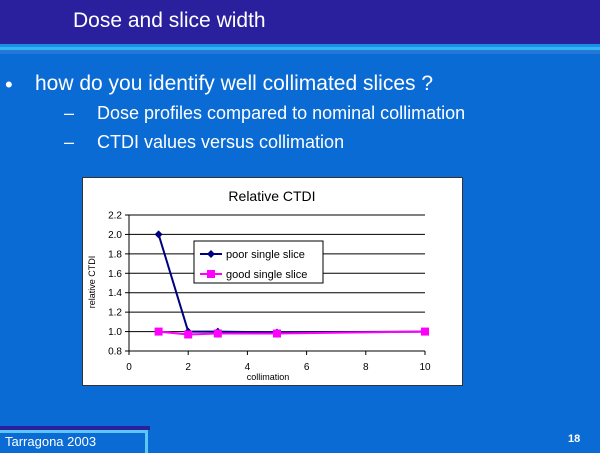  Describe the element at coordinates (248, 367) in the screenshot. I see `x-tick-label: 4` at that location.